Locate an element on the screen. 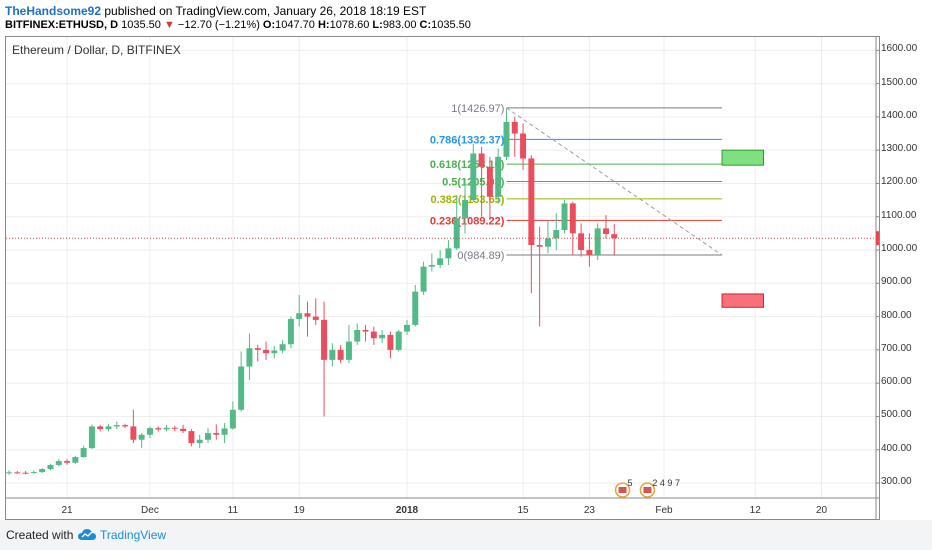  last-price: 1035.50 is located at coordinates (141, 25).